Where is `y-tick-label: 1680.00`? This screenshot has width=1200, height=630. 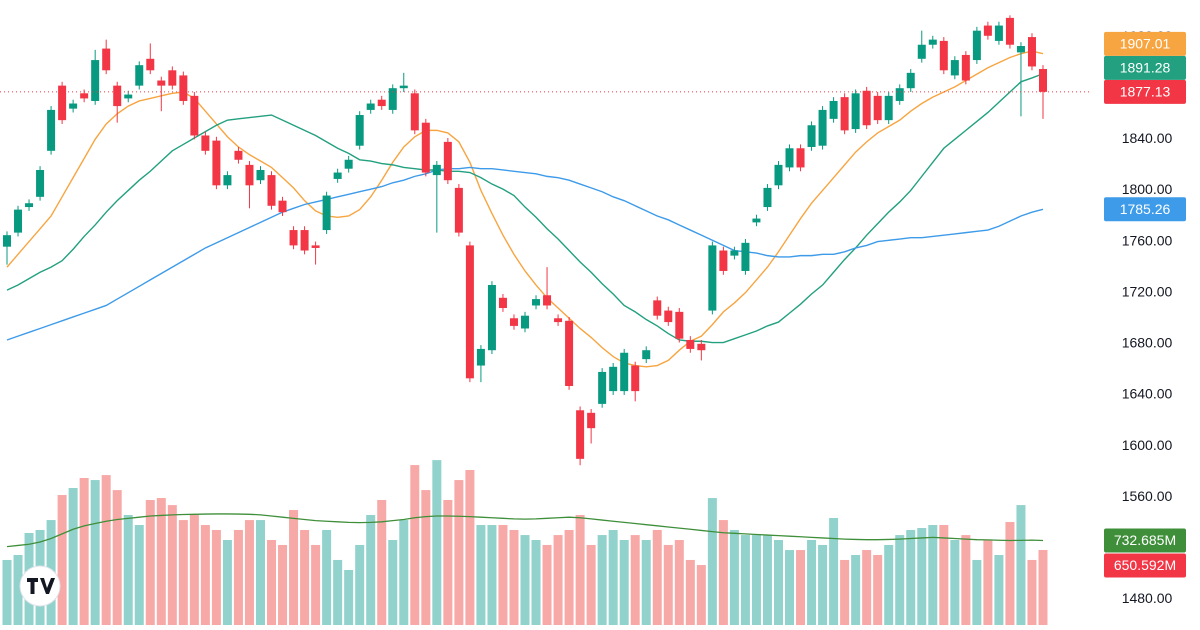
y-tick-label: 1680.00 is located at coordinates (1147, 343).